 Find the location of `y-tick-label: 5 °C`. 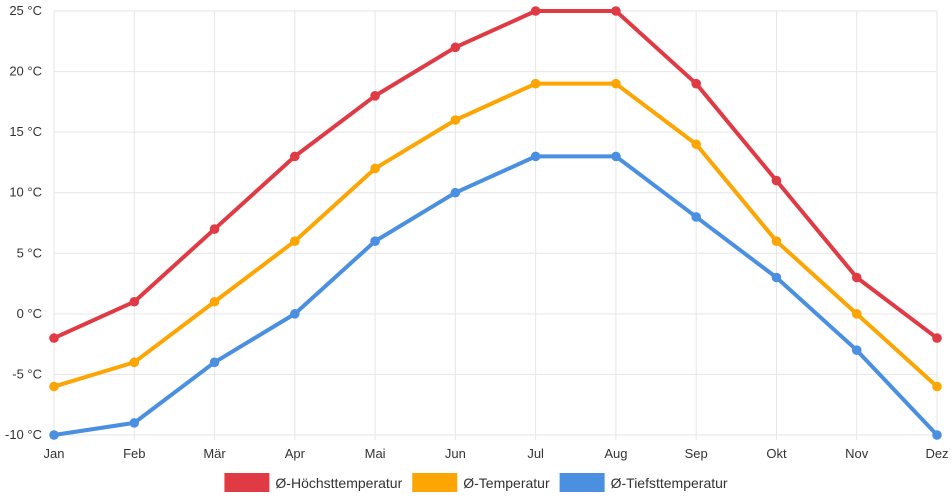

y-tick-label: 5 °C is located at coordinates (29, 252).